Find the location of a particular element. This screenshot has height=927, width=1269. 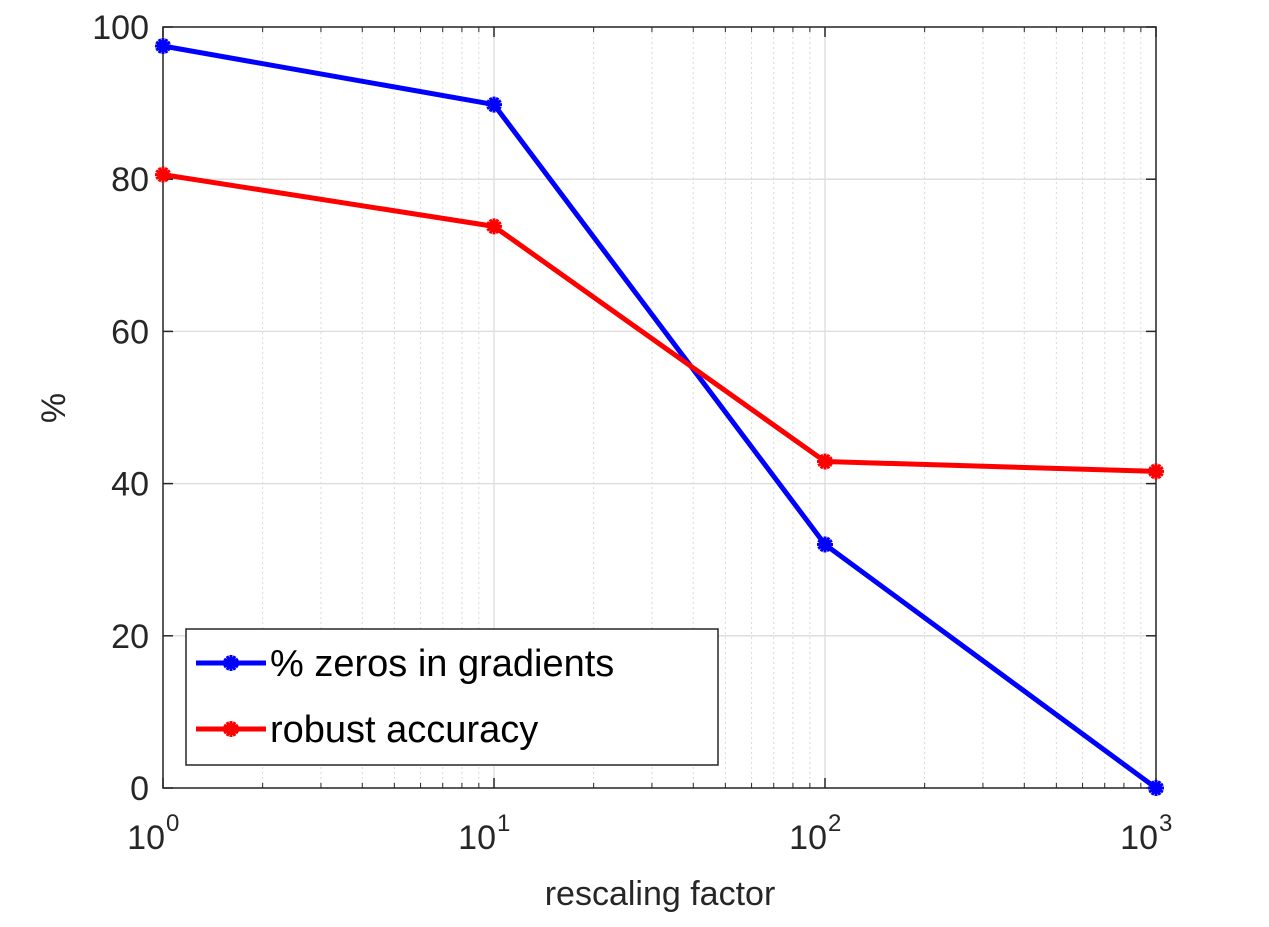

legend: % zeros in gradients robust accuracy is located at coordinates (452, 697).